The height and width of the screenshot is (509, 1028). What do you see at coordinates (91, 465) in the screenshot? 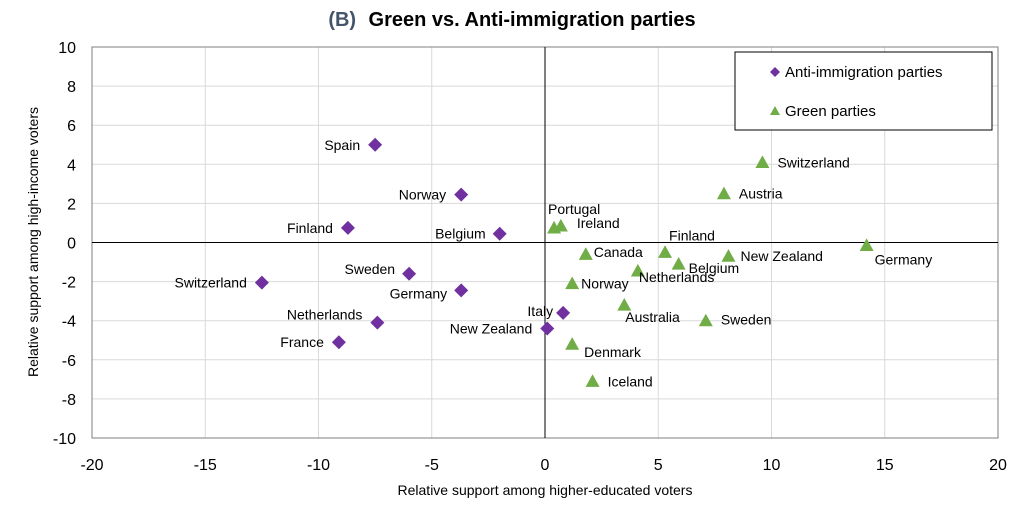
I see `x-tick-label: -20` at bounding box center [91, 465].